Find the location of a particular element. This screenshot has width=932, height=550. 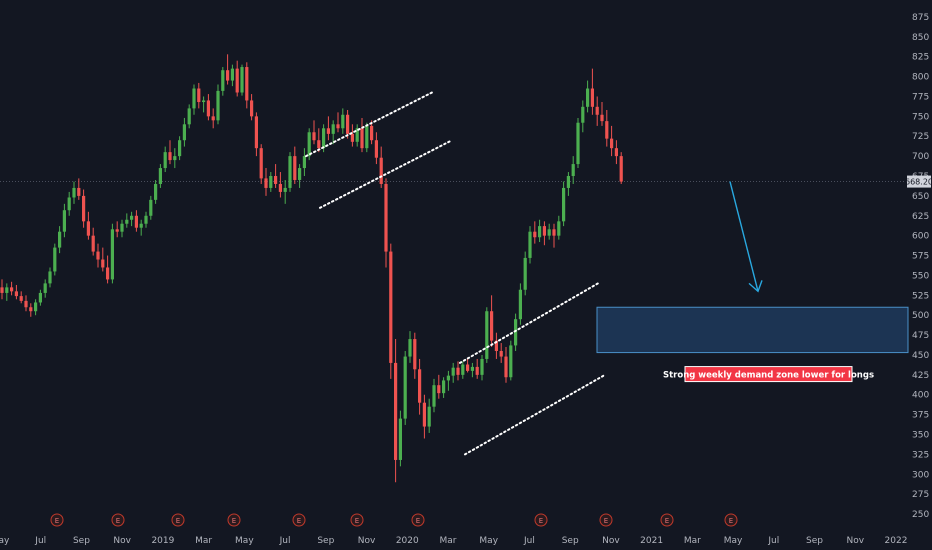

y-tick-label: 850 is located at coordinates (920, 38).